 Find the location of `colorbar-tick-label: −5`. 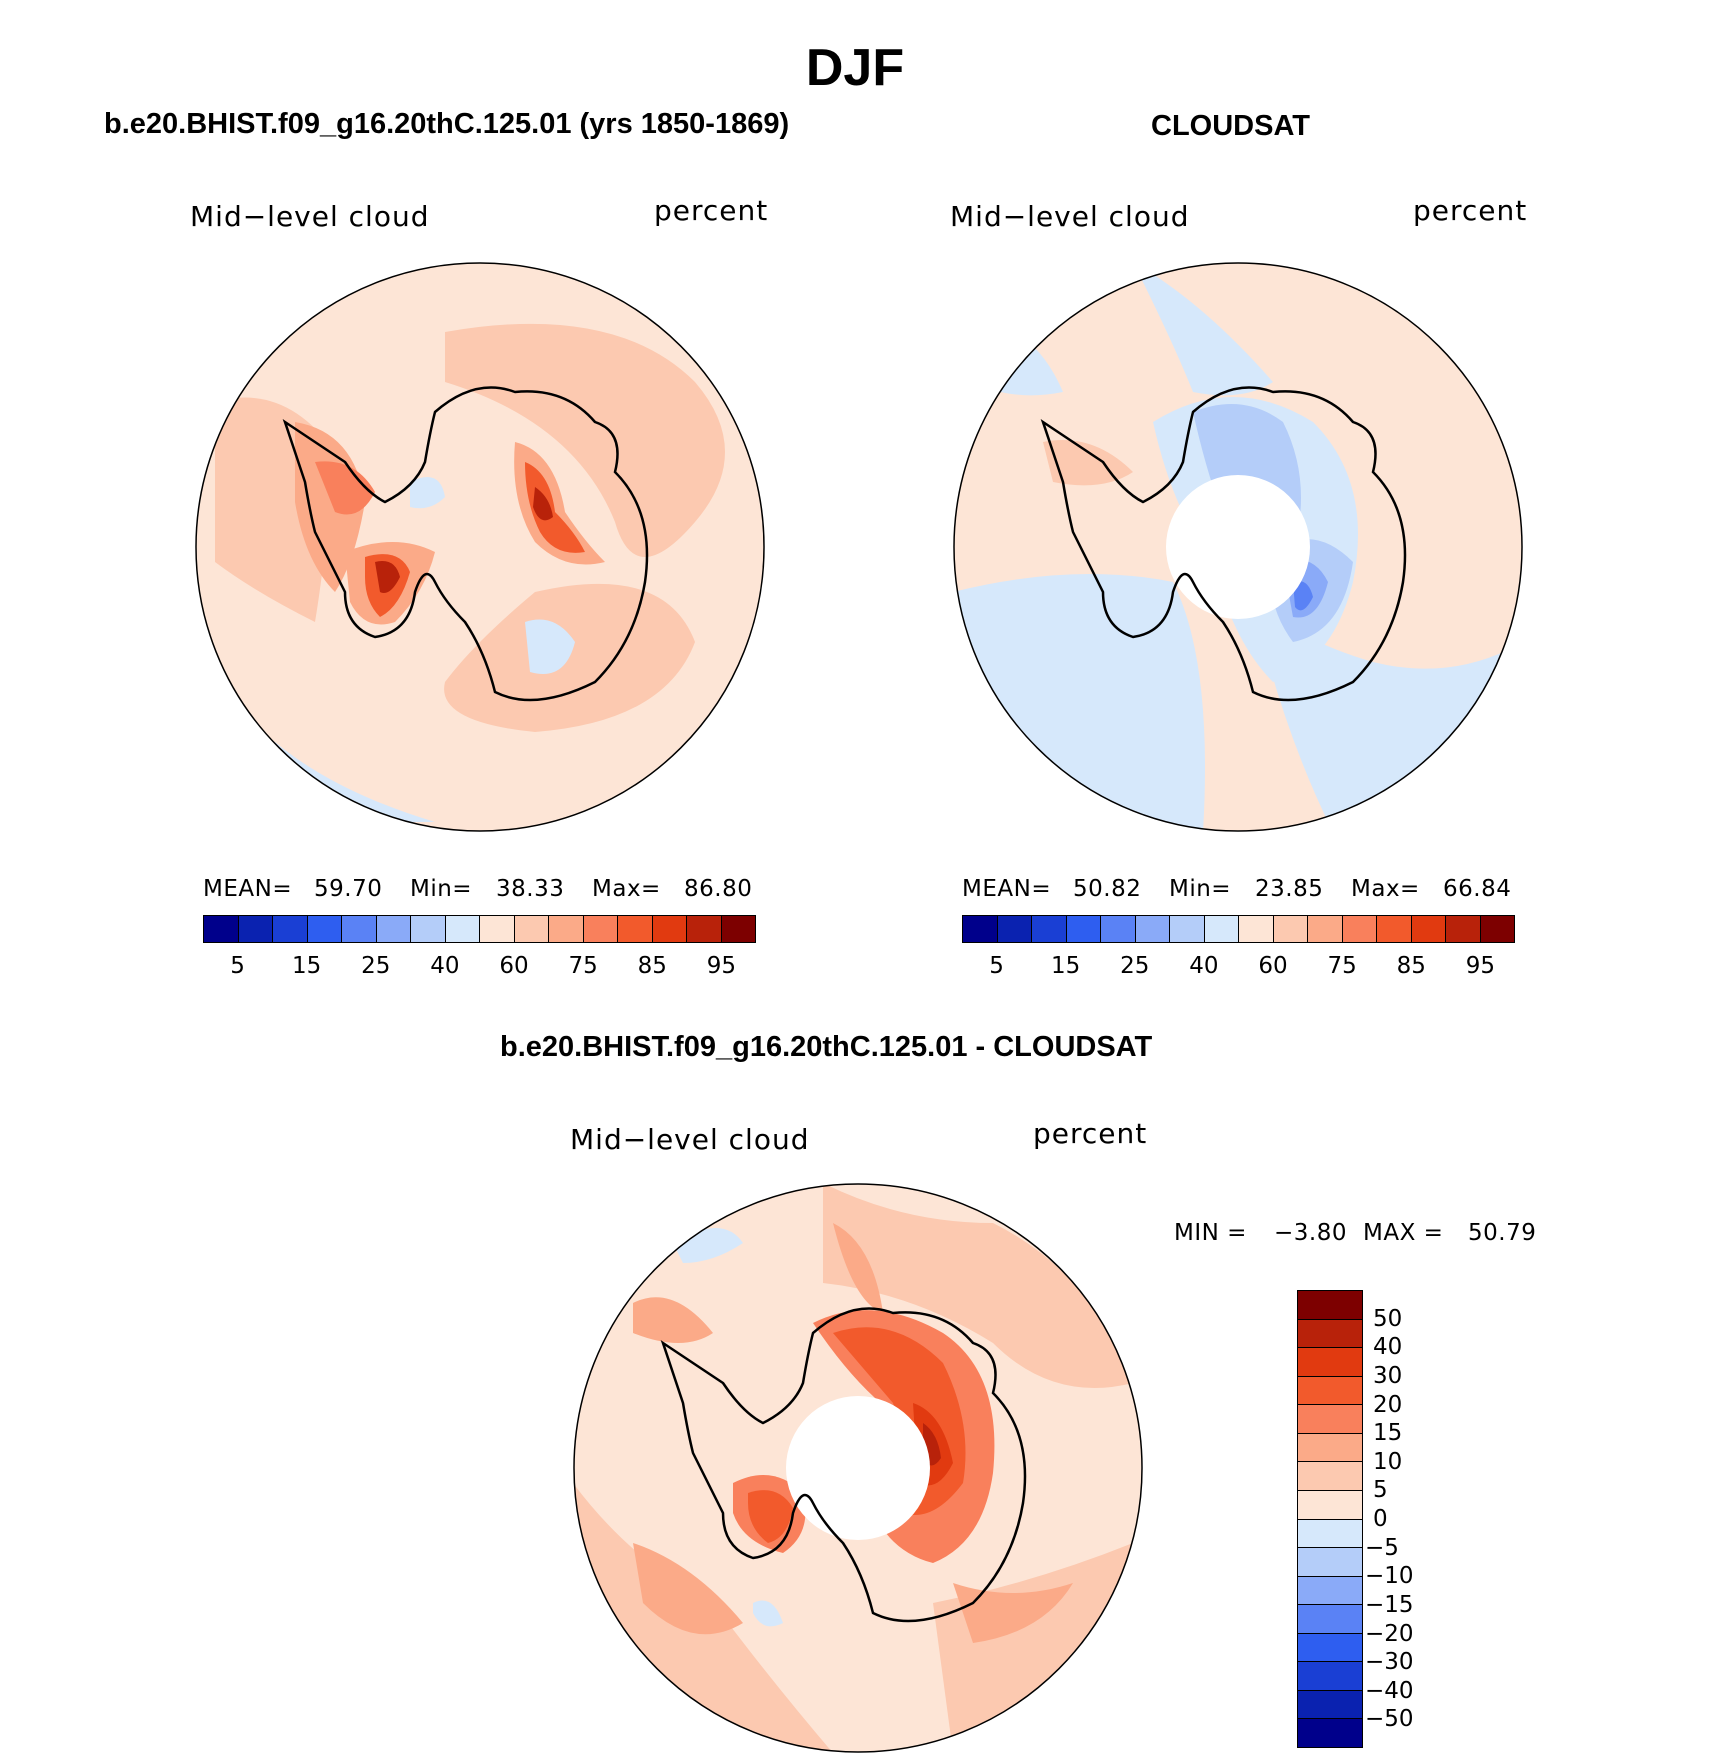

colorbar-tick-label: −5 is located at coordinates (1382, 1547).